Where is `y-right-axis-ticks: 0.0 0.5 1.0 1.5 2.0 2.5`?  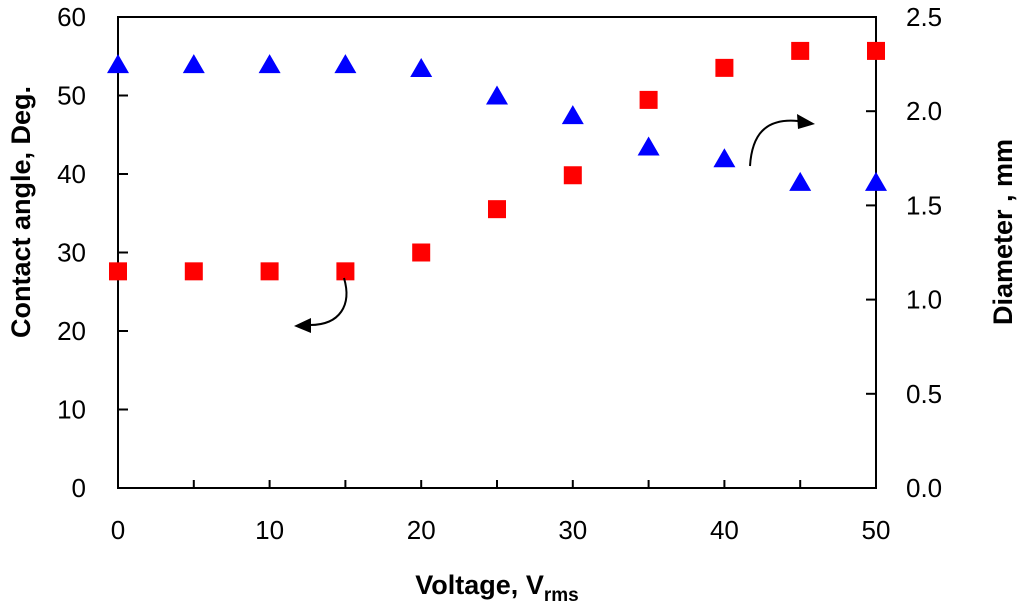 y-right-axis-ticks: 0.0 0.5 1.0 1.5 2.0 2.5 is located at coordinates (904, 252).